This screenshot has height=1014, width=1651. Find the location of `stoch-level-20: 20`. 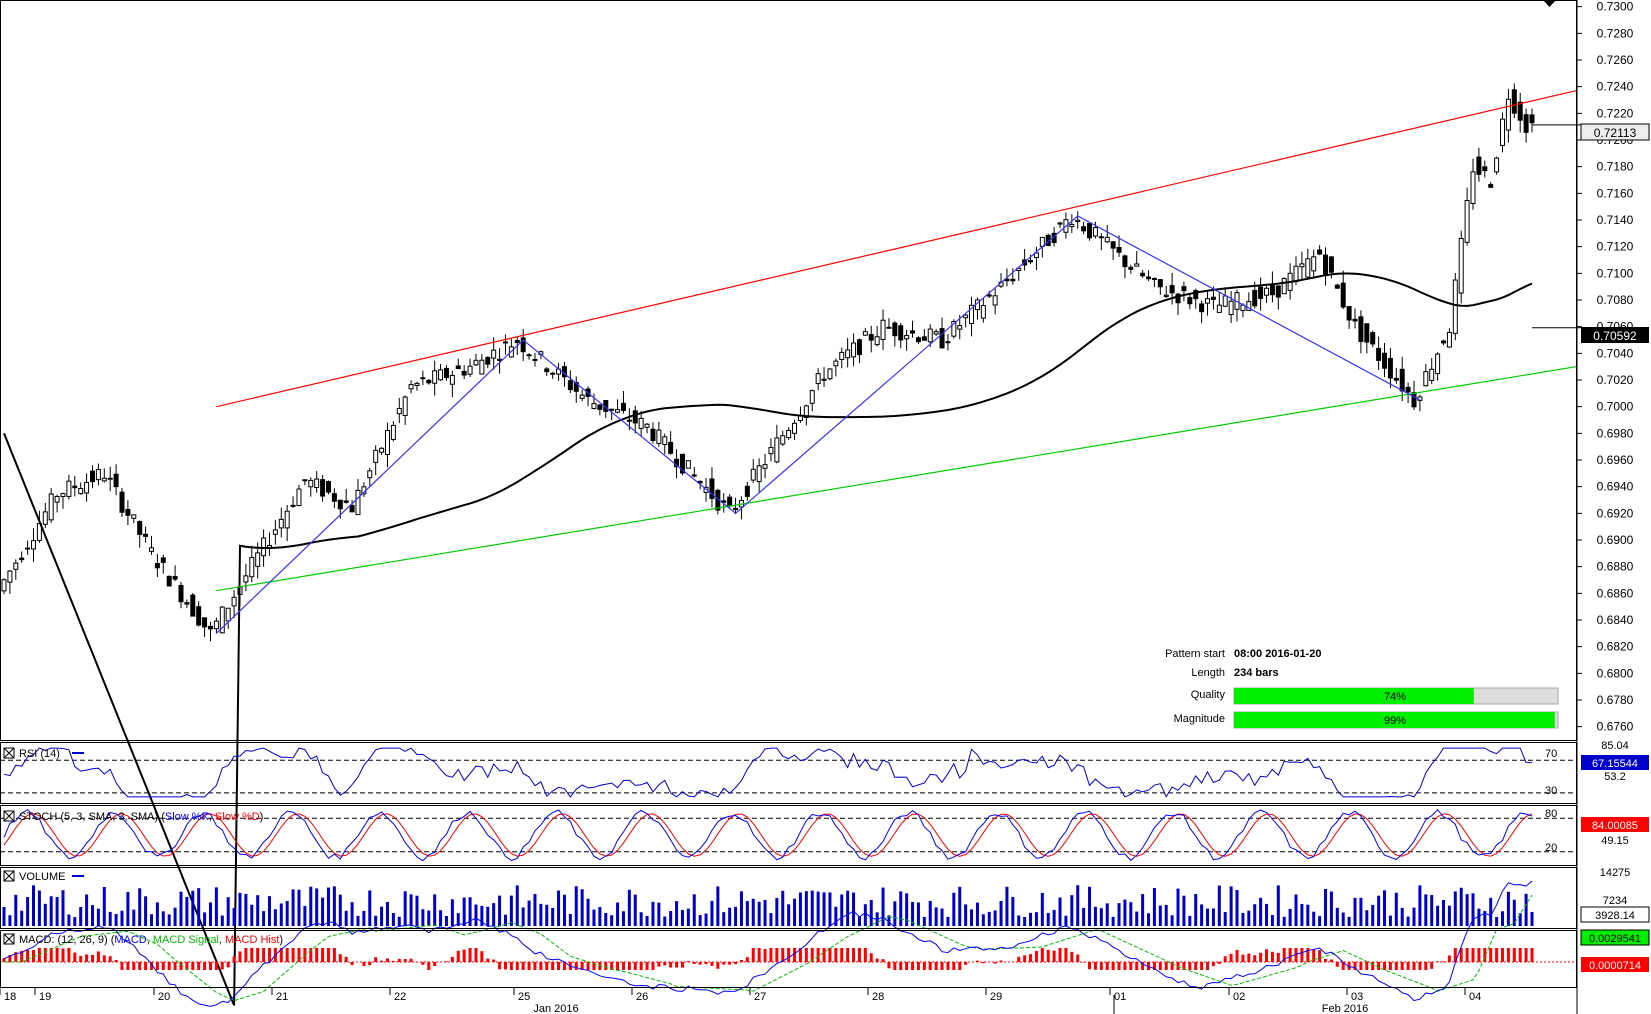

stoch-level-20: 20 is located at coordinates (1551, 848).